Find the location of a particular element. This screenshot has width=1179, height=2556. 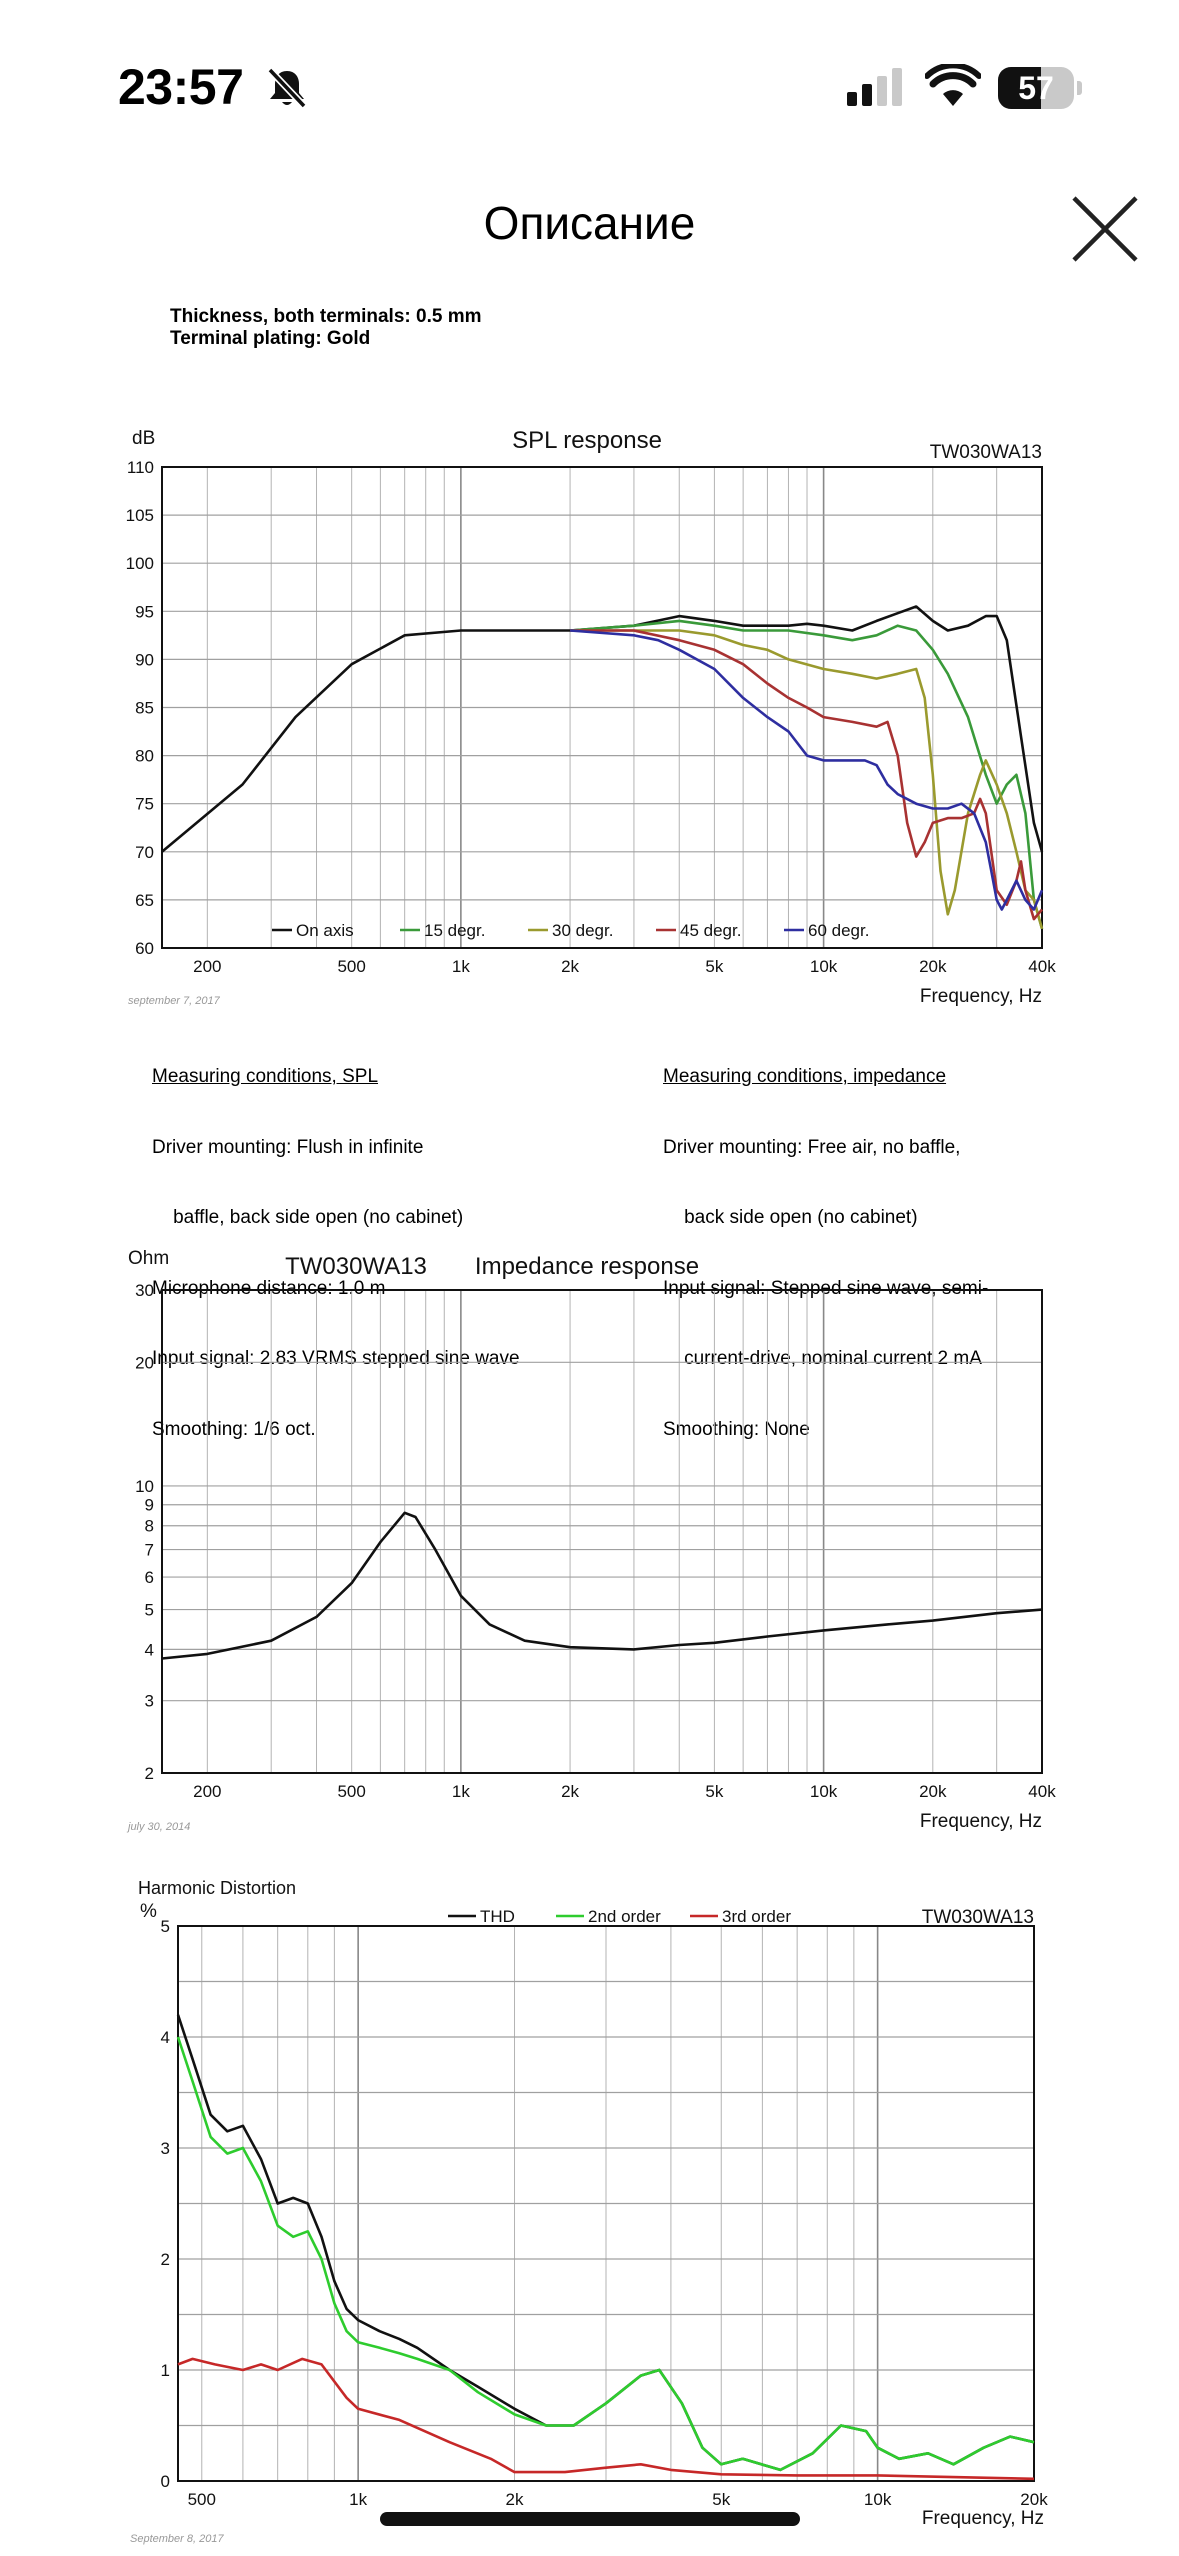

y-tick-label: 105 is located at coordinates (140, 515).